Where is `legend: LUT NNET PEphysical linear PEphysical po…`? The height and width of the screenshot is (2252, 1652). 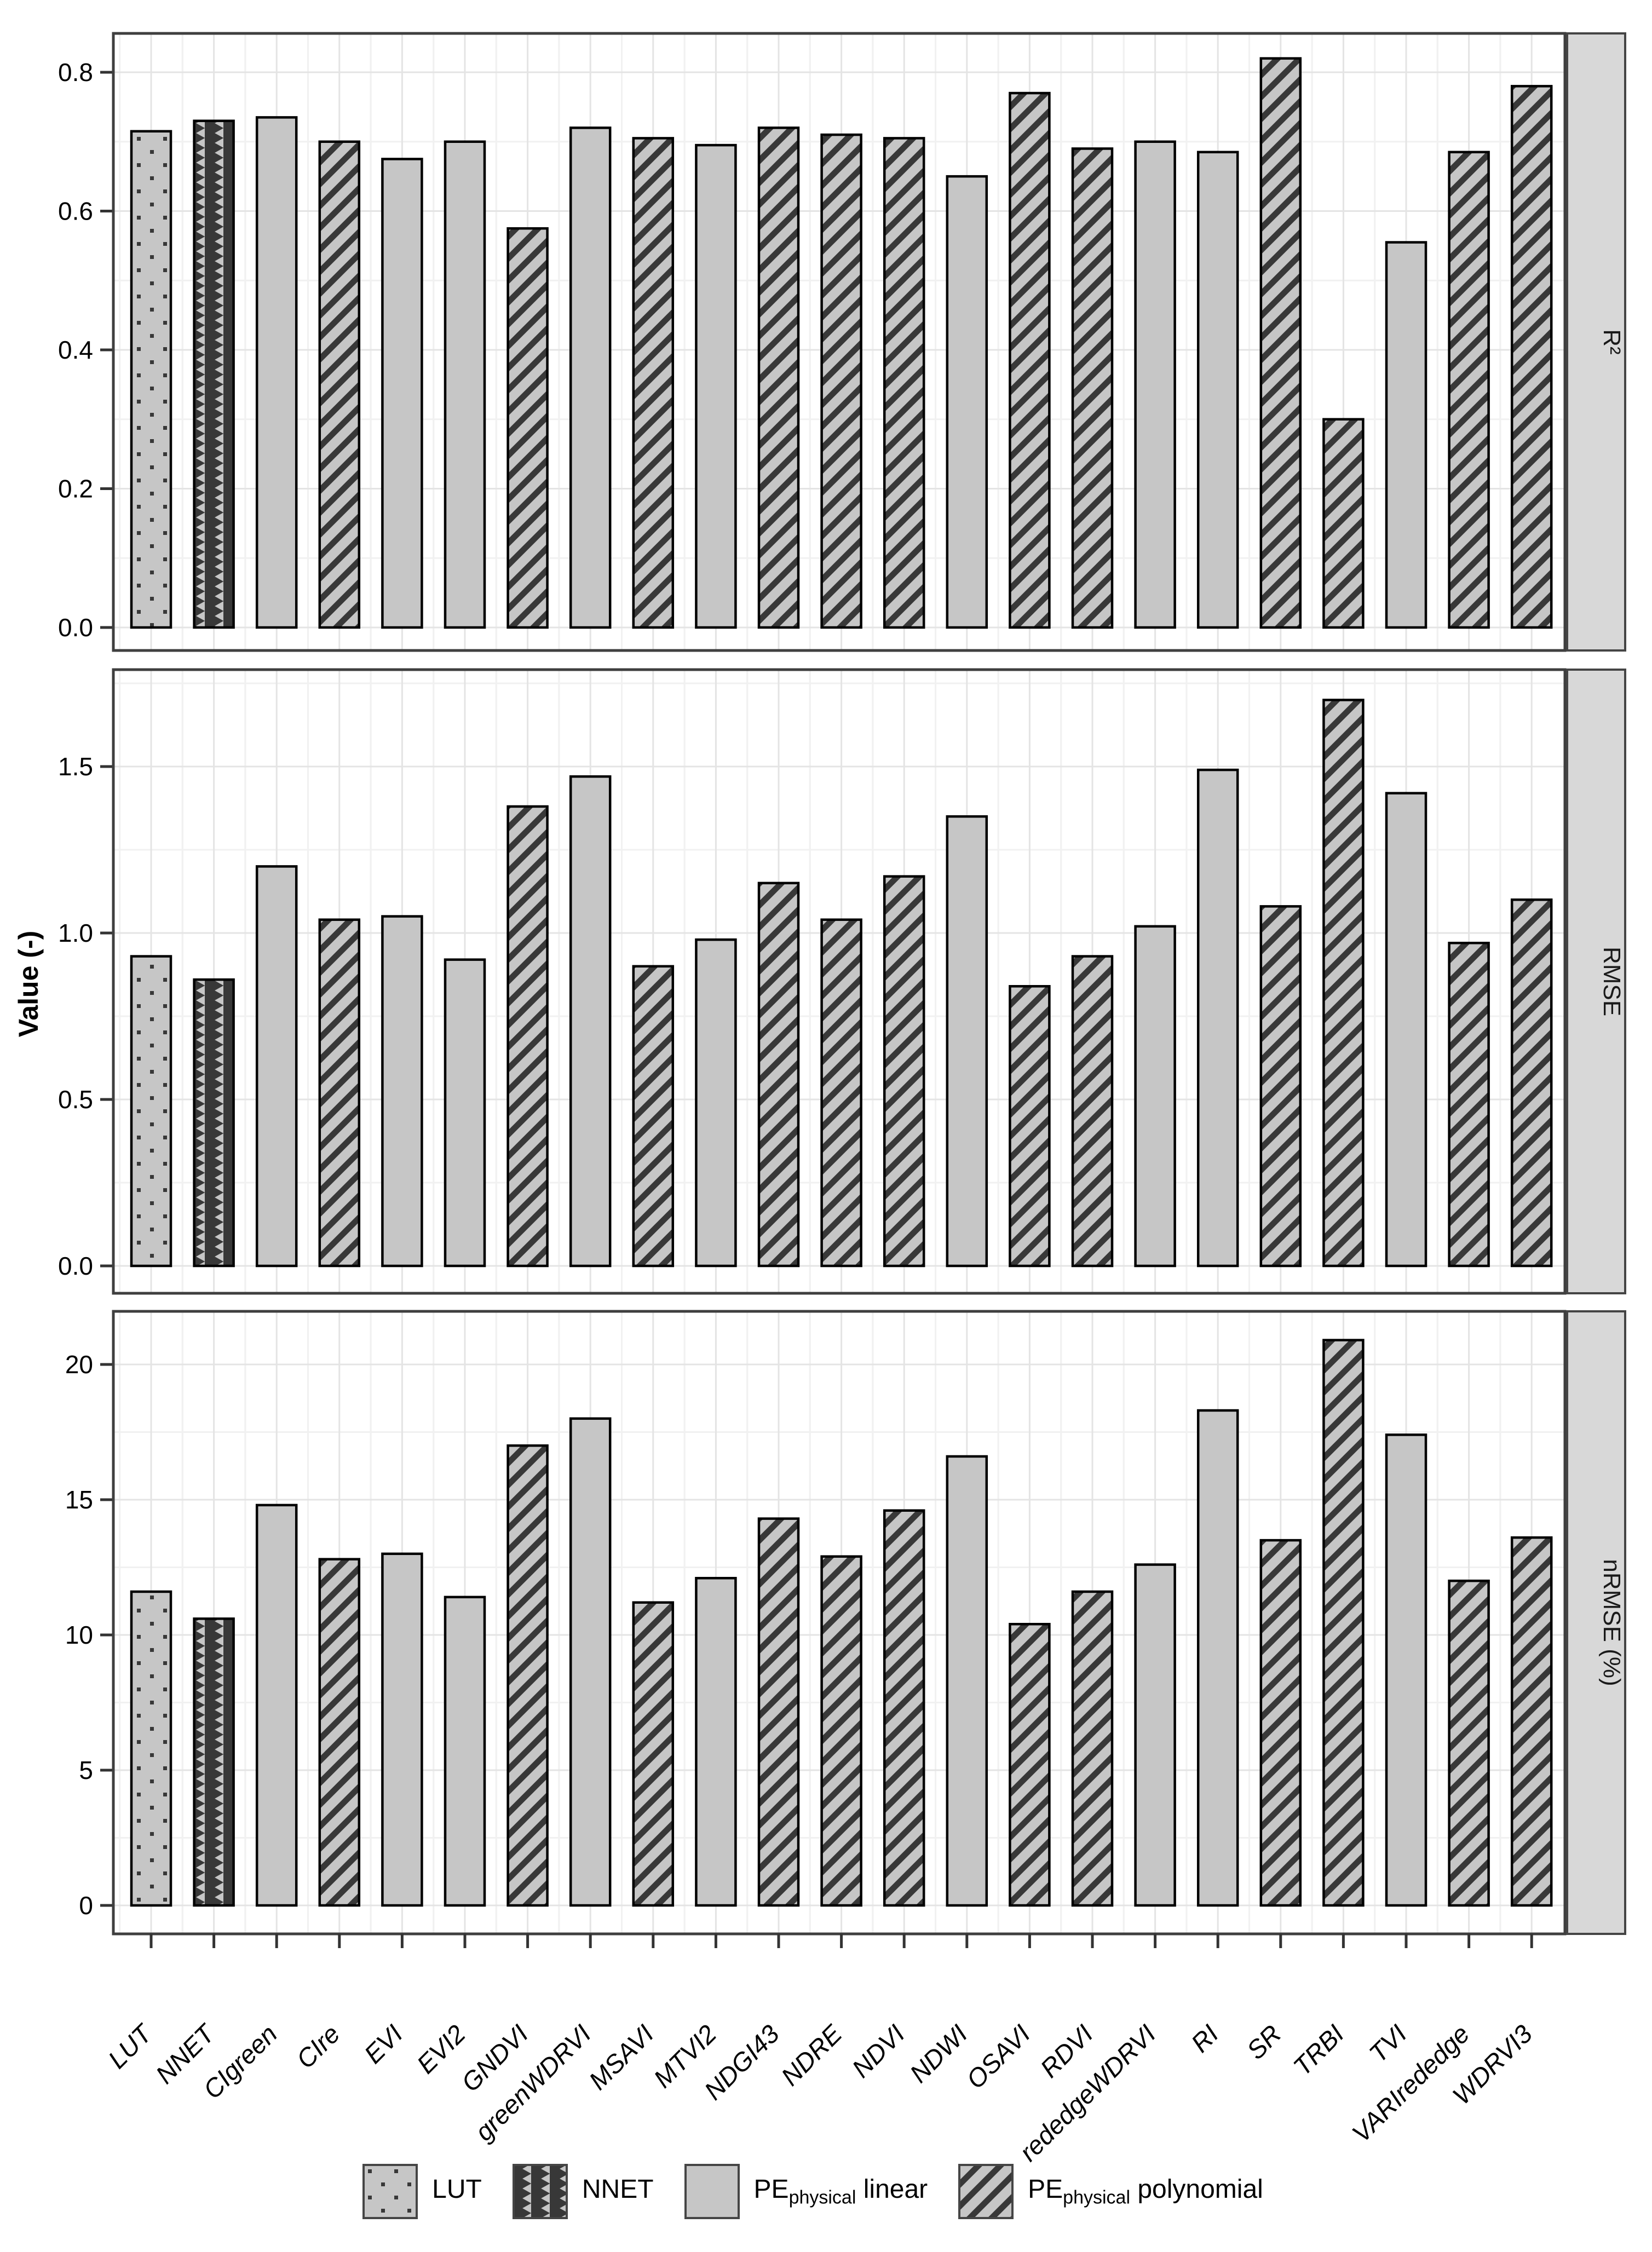 legend: LUT NNET PEphysical linear PEphysical po… is located at coordinates (813, 2191).